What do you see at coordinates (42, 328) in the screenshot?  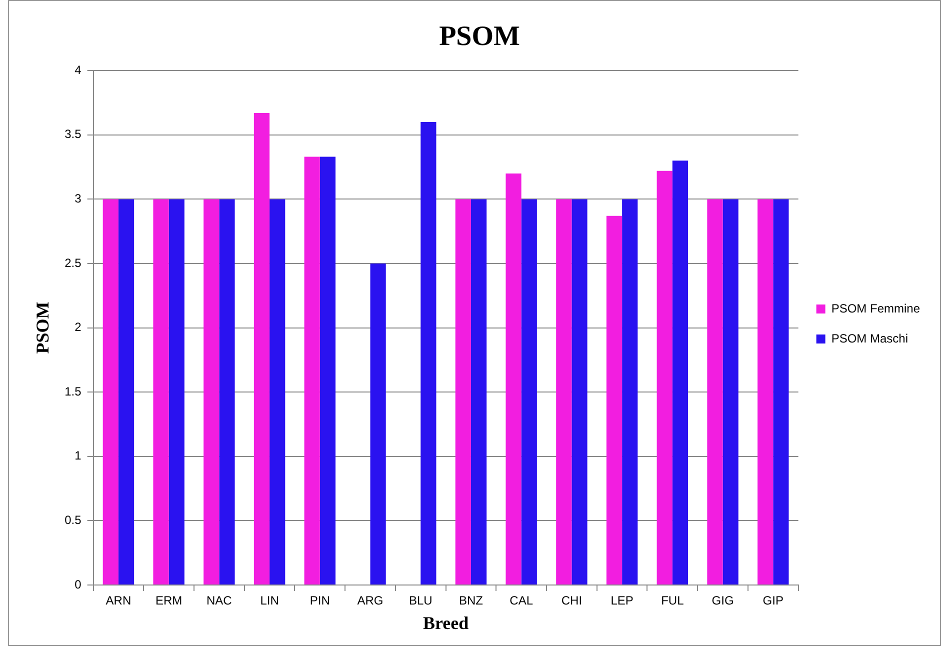 I see `y-axis-title: PSOM` at bounding box center [42, 328].